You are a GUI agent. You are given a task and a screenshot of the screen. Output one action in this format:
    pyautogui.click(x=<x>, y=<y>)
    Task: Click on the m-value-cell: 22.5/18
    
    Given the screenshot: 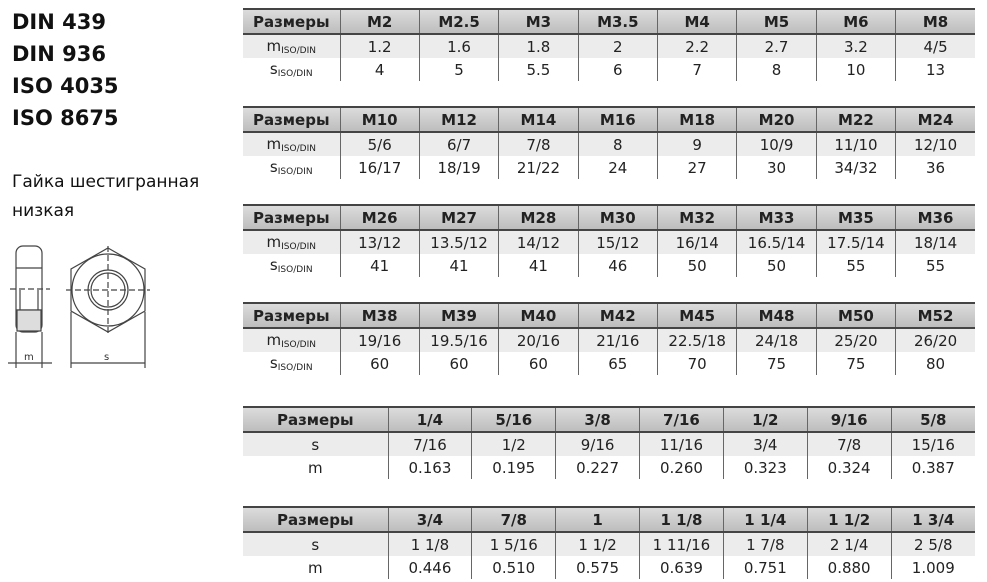 What is the action you would take?
    pyautogui.click(x=696, y=340)
    